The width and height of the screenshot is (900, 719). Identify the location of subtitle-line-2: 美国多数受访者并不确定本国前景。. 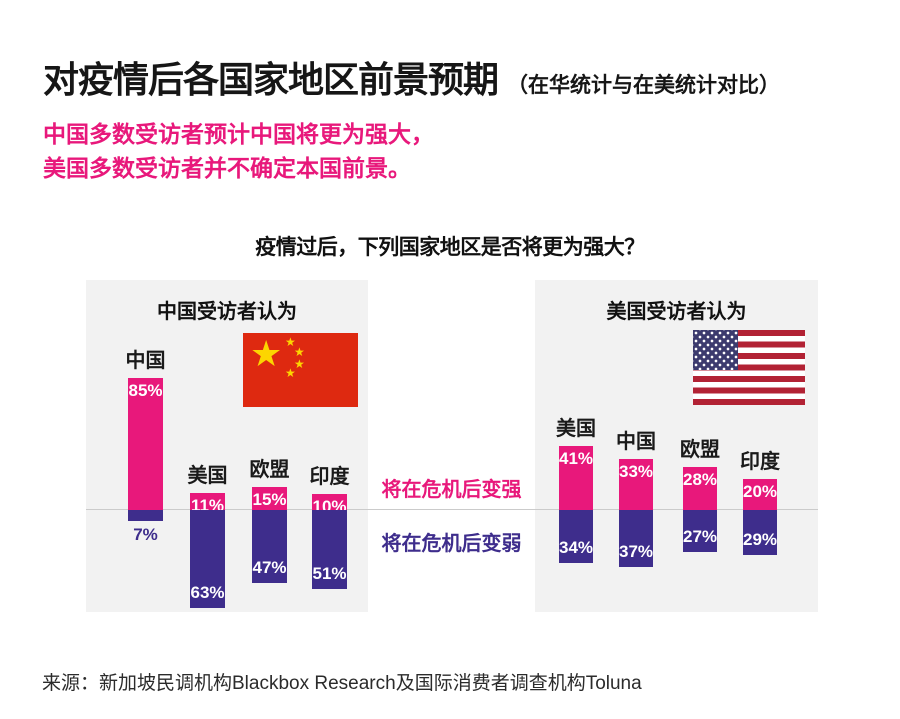
(227, 168).